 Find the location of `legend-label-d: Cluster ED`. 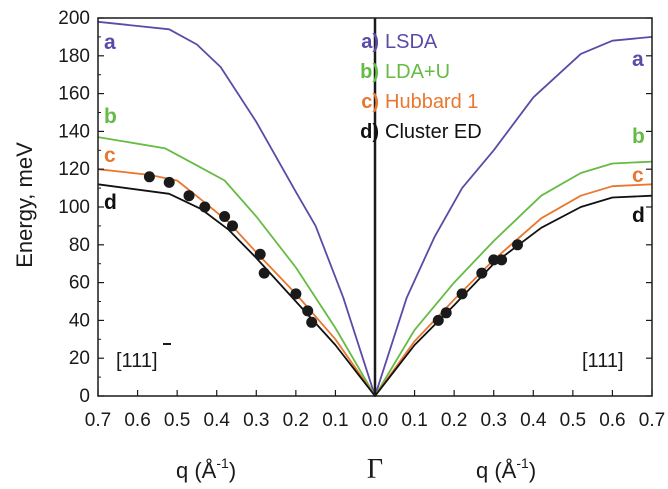

legend-label-d: Cluster ED is located at coordinates (433, 132).